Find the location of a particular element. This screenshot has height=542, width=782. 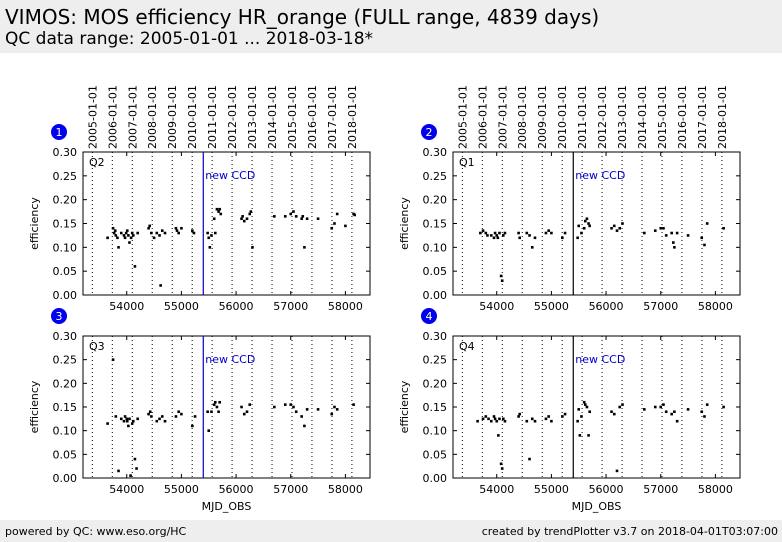

x-tick-label: 54000 is located at coordinates (496, 306).